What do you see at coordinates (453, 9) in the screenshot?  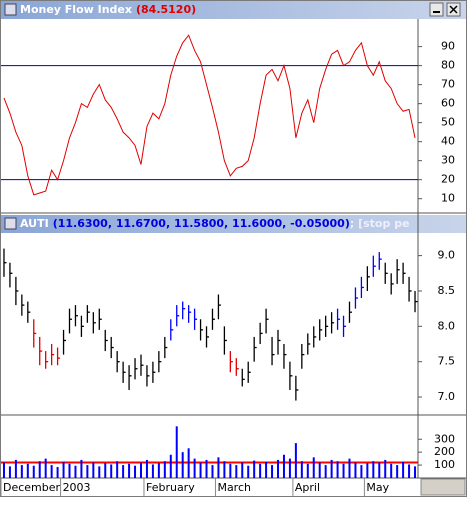 I see `icon` at bounding box center [453, 9].